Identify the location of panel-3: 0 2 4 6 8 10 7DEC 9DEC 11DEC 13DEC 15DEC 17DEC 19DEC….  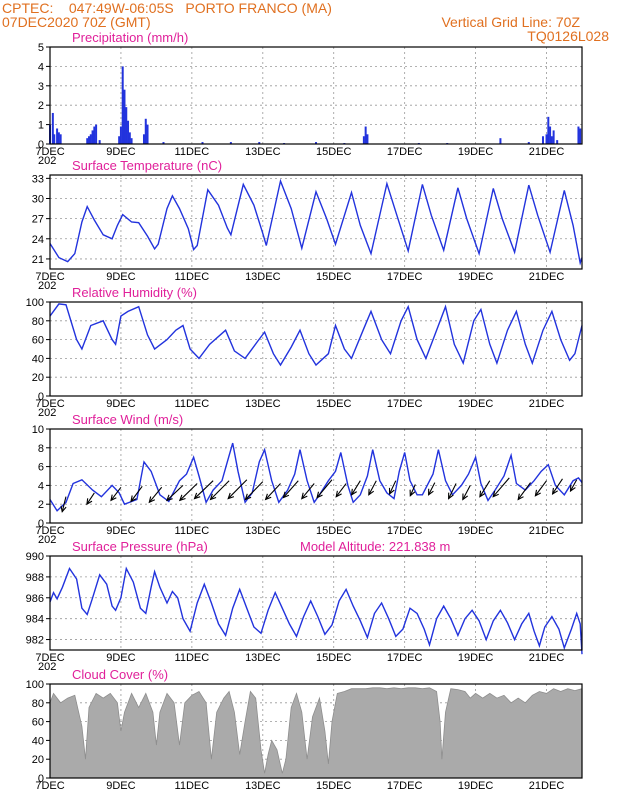
(307, 479).